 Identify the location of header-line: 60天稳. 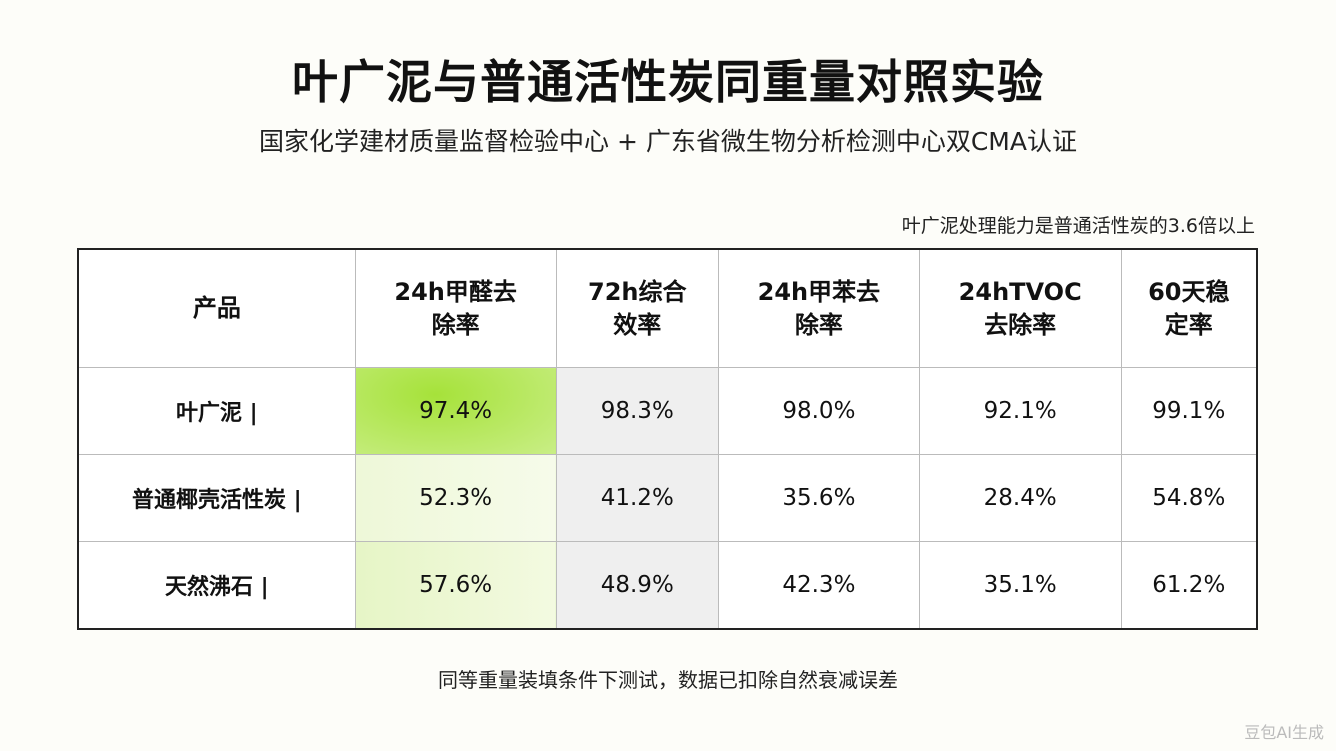
(1189, 292).